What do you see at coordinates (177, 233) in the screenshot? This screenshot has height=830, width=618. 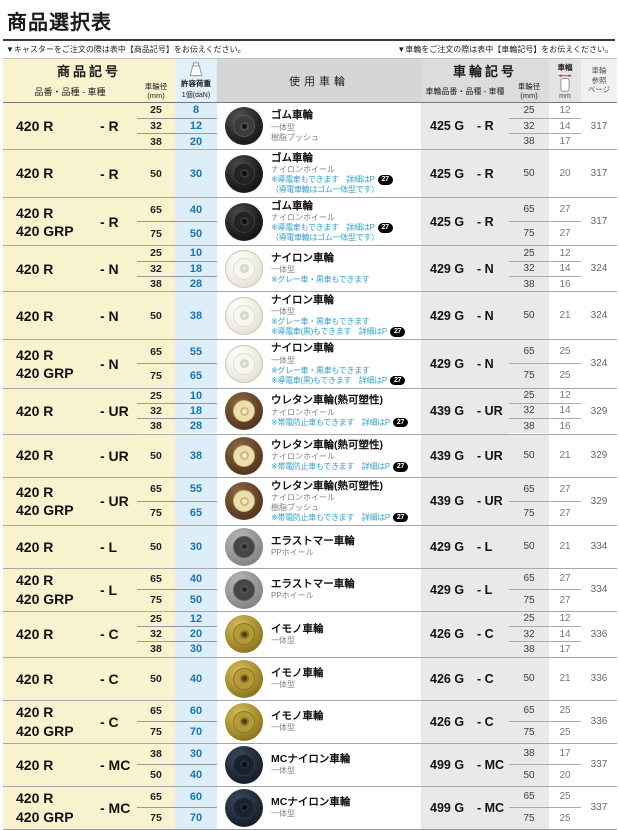 I see `size-subrow: 75 50` at bounding box center [177, 233].